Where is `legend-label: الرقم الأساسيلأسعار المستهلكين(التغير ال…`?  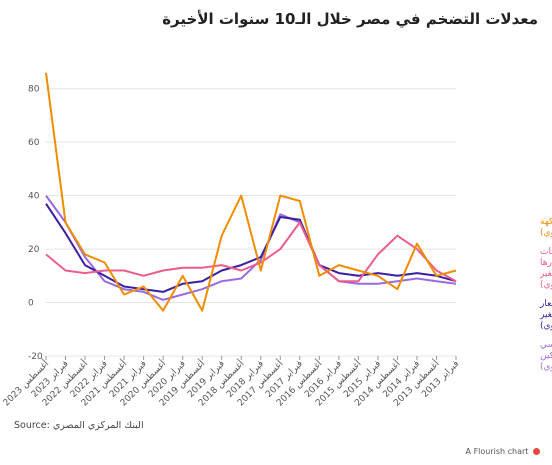 legend-label: الرقم الأساسيلأسعار المستهلكين(التغير ال… is located at coordinates (546, 355).